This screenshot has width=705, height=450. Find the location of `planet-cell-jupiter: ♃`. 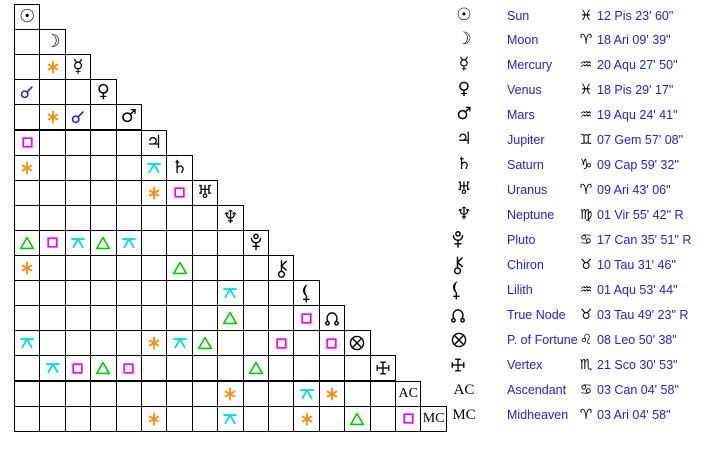

planet-cell-jupiter: ♃ is located at coordinates (154, 142).